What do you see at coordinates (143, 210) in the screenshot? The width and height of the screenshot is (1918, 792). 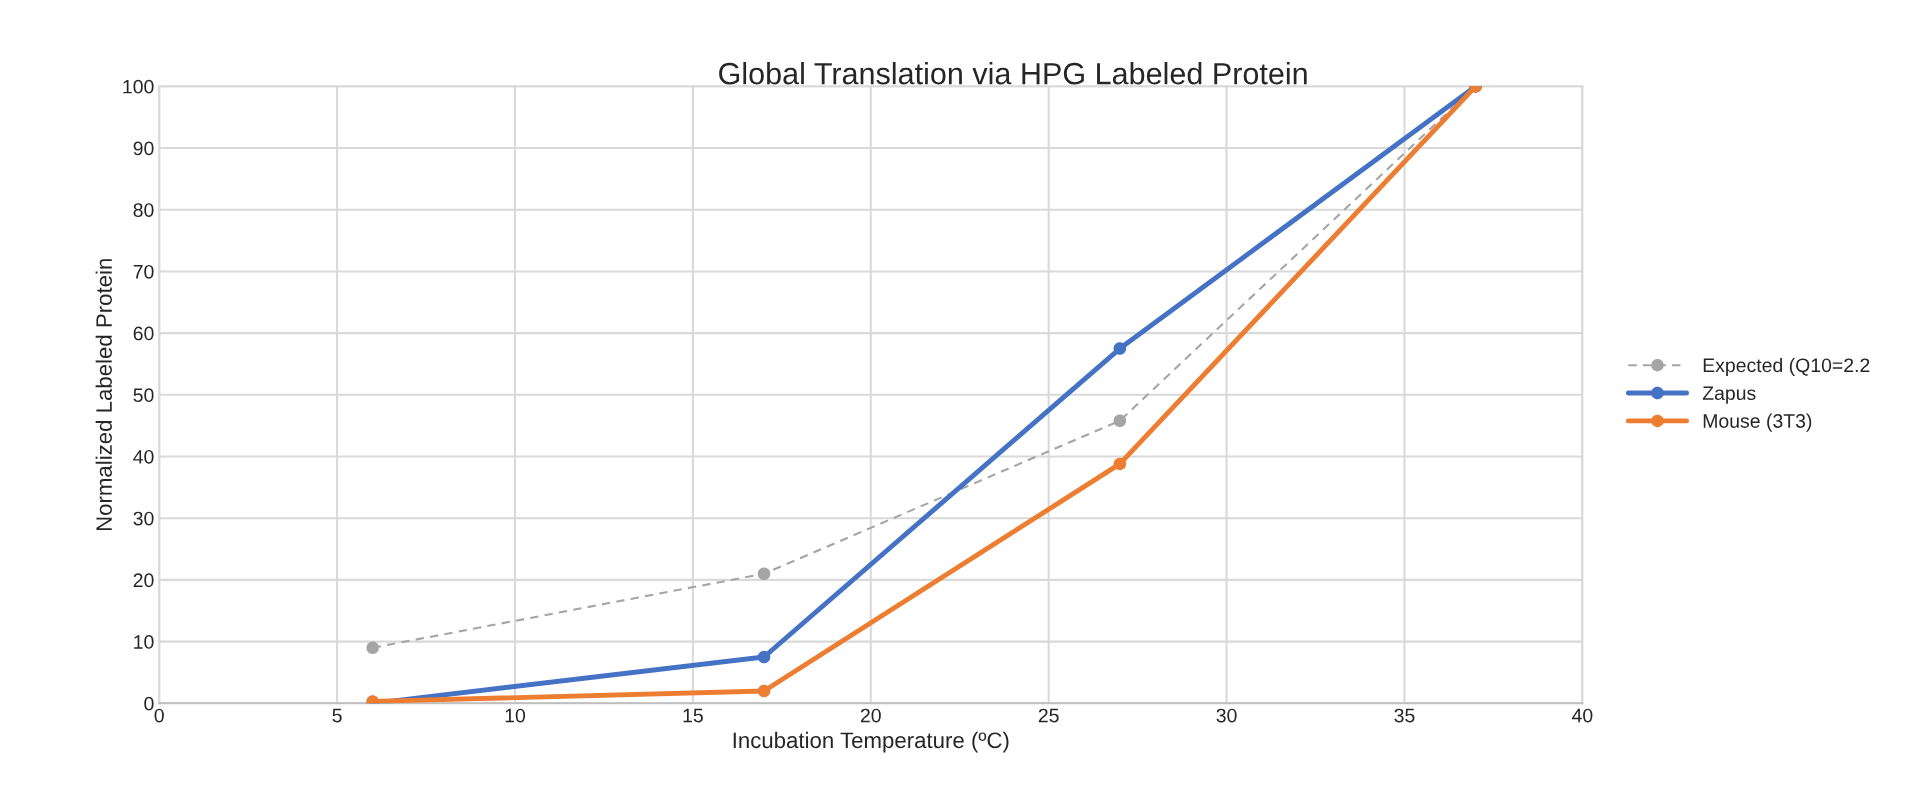 I see `y-tick-label: 80` at bounding box center [143, 210].